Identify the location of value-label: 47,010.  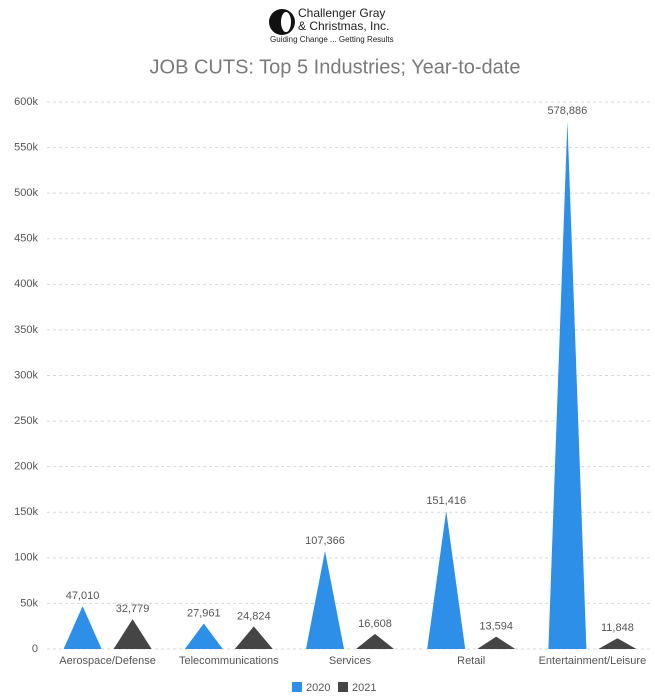
(83, 596).